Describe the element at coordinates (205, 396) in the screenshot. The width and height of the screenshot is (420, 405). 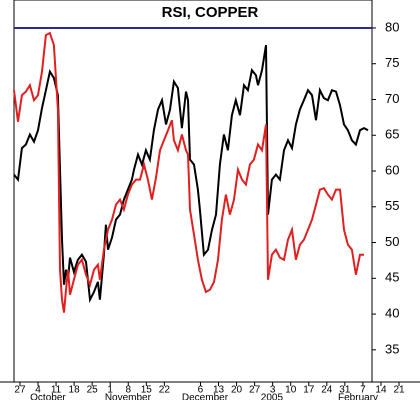
I see `month-label: December` at that location.